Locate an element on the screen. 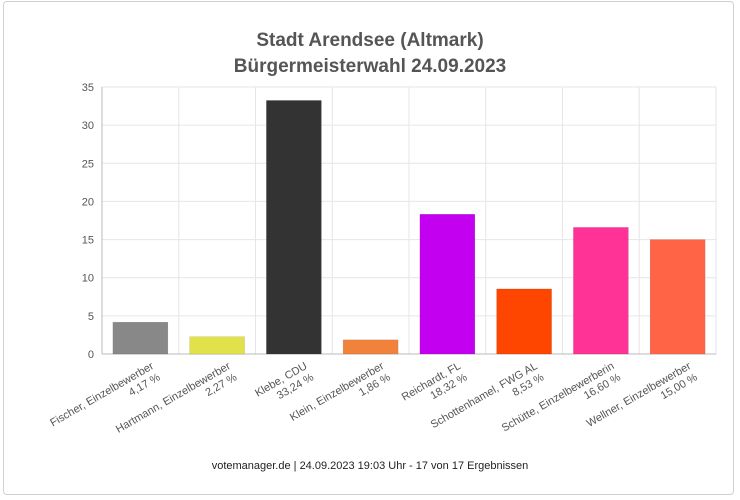  chart-subtitle: Bürgermeisterwahl 24.09.2023 is located at coordinates (370, 66).